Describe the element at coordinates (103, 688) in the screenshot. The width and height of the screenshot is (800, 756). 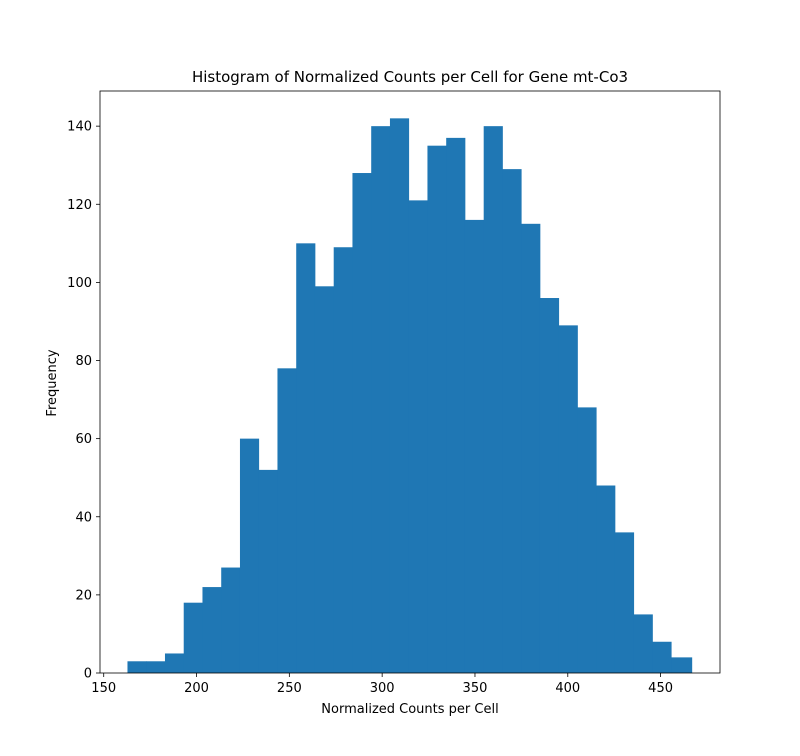
I see `x-tick-label: 150` at that location.